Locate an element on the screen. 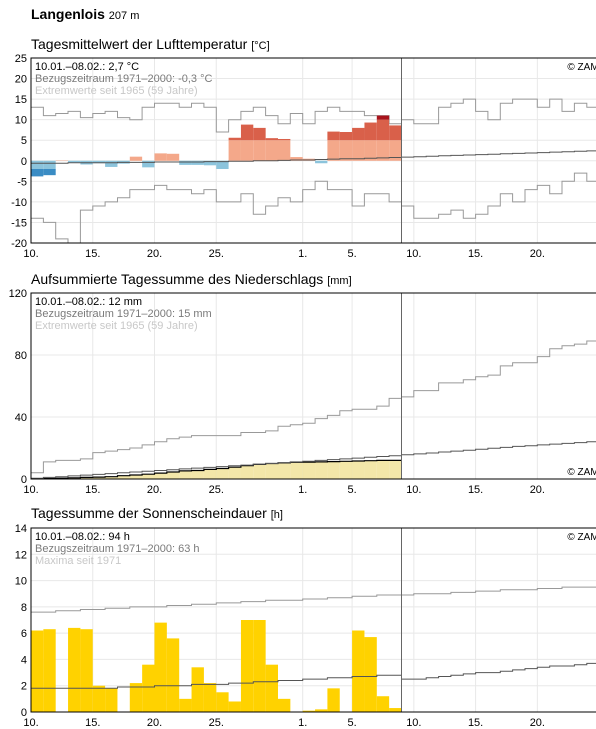  precipitation-unit: [mm] is located at coordinates (339, 281).